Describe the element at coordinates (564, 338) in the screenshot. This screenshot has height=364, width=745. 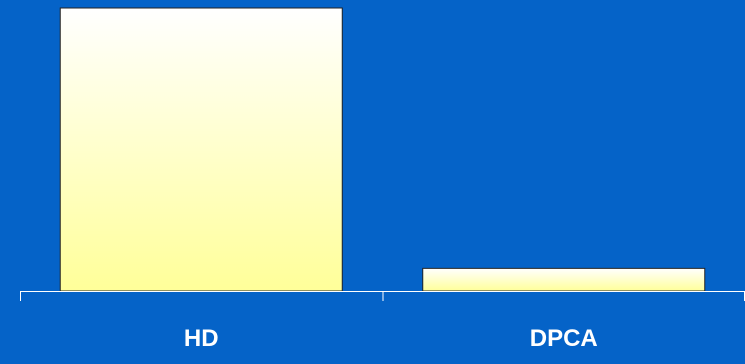
I see `x-tick-label-dpca: DPCA` at that location.